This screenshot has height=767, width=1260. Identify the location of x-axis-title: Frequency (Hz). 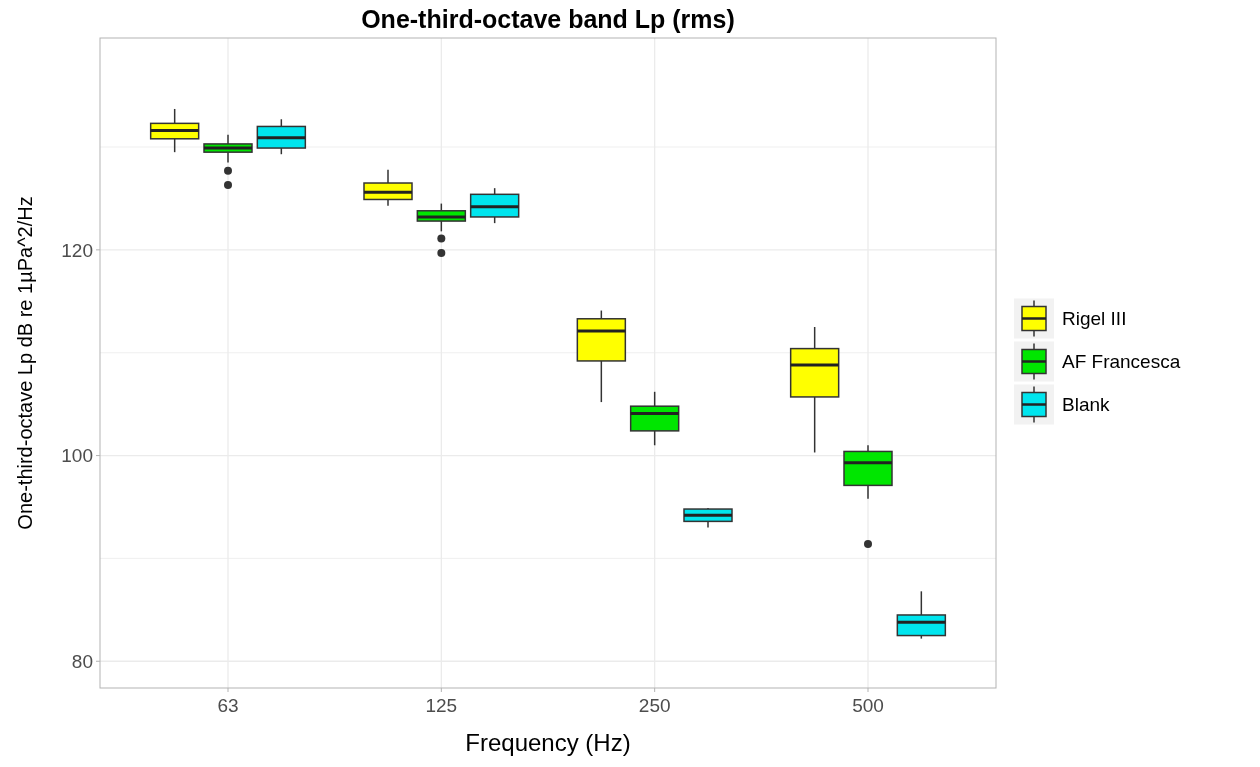
(548, 742).